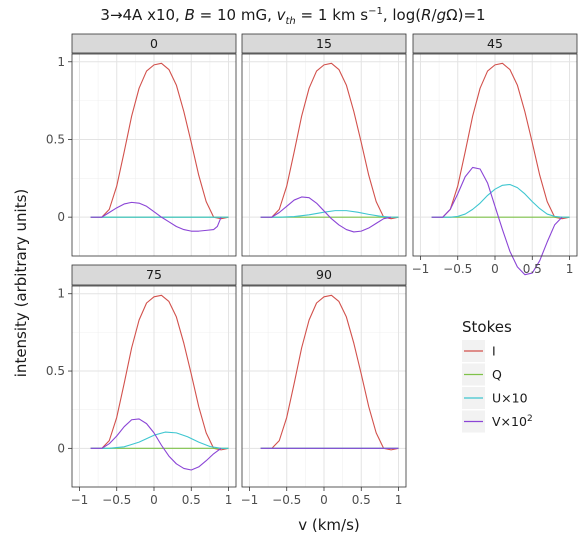  Describe the element at coordinates (487, 327) in the screenshot. I see `legend-title: Stokes` at that location.